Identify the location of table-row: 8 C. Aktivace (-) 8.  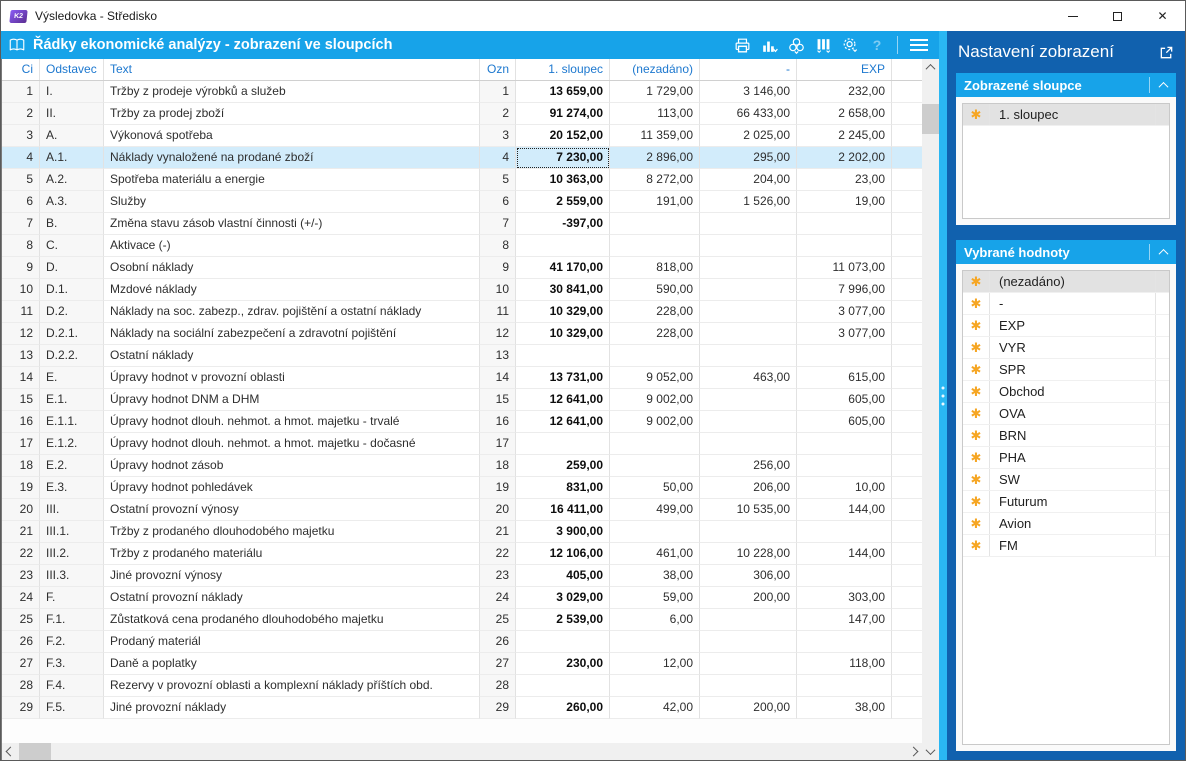
(462, 246).